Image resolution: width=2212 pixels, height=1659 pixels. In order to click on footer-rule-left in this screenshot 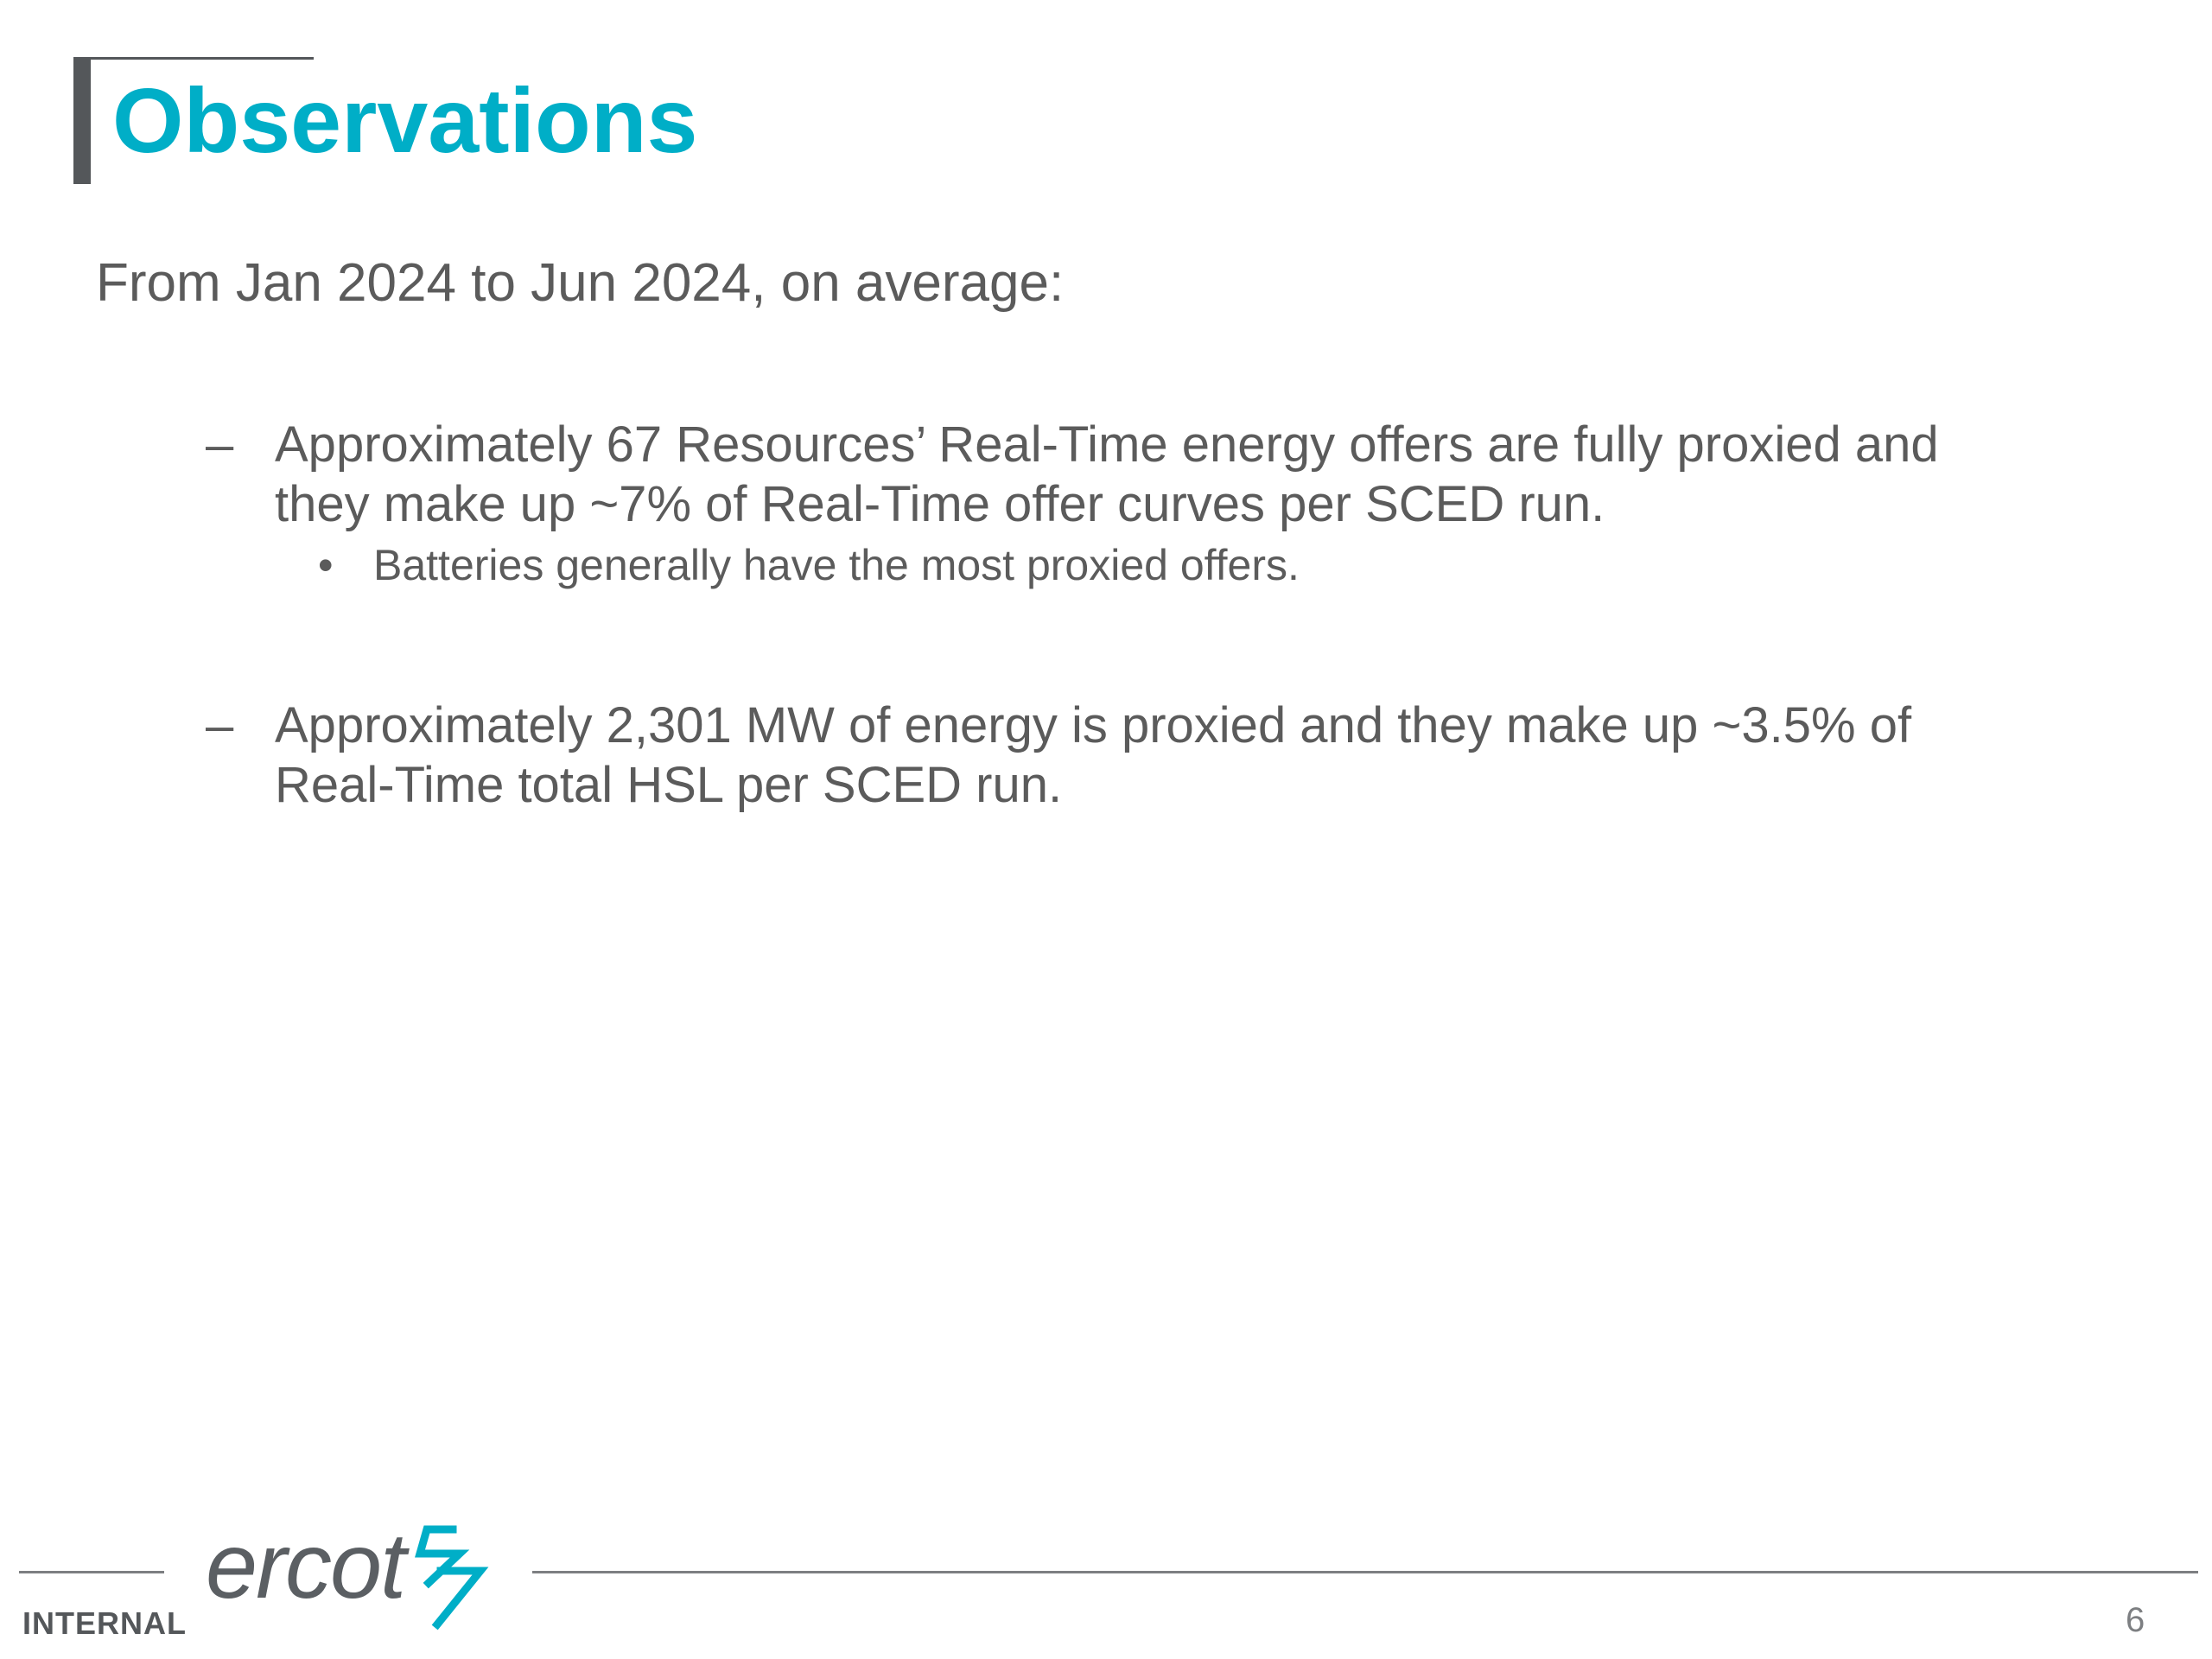, I will do `click(91, 1572)`.